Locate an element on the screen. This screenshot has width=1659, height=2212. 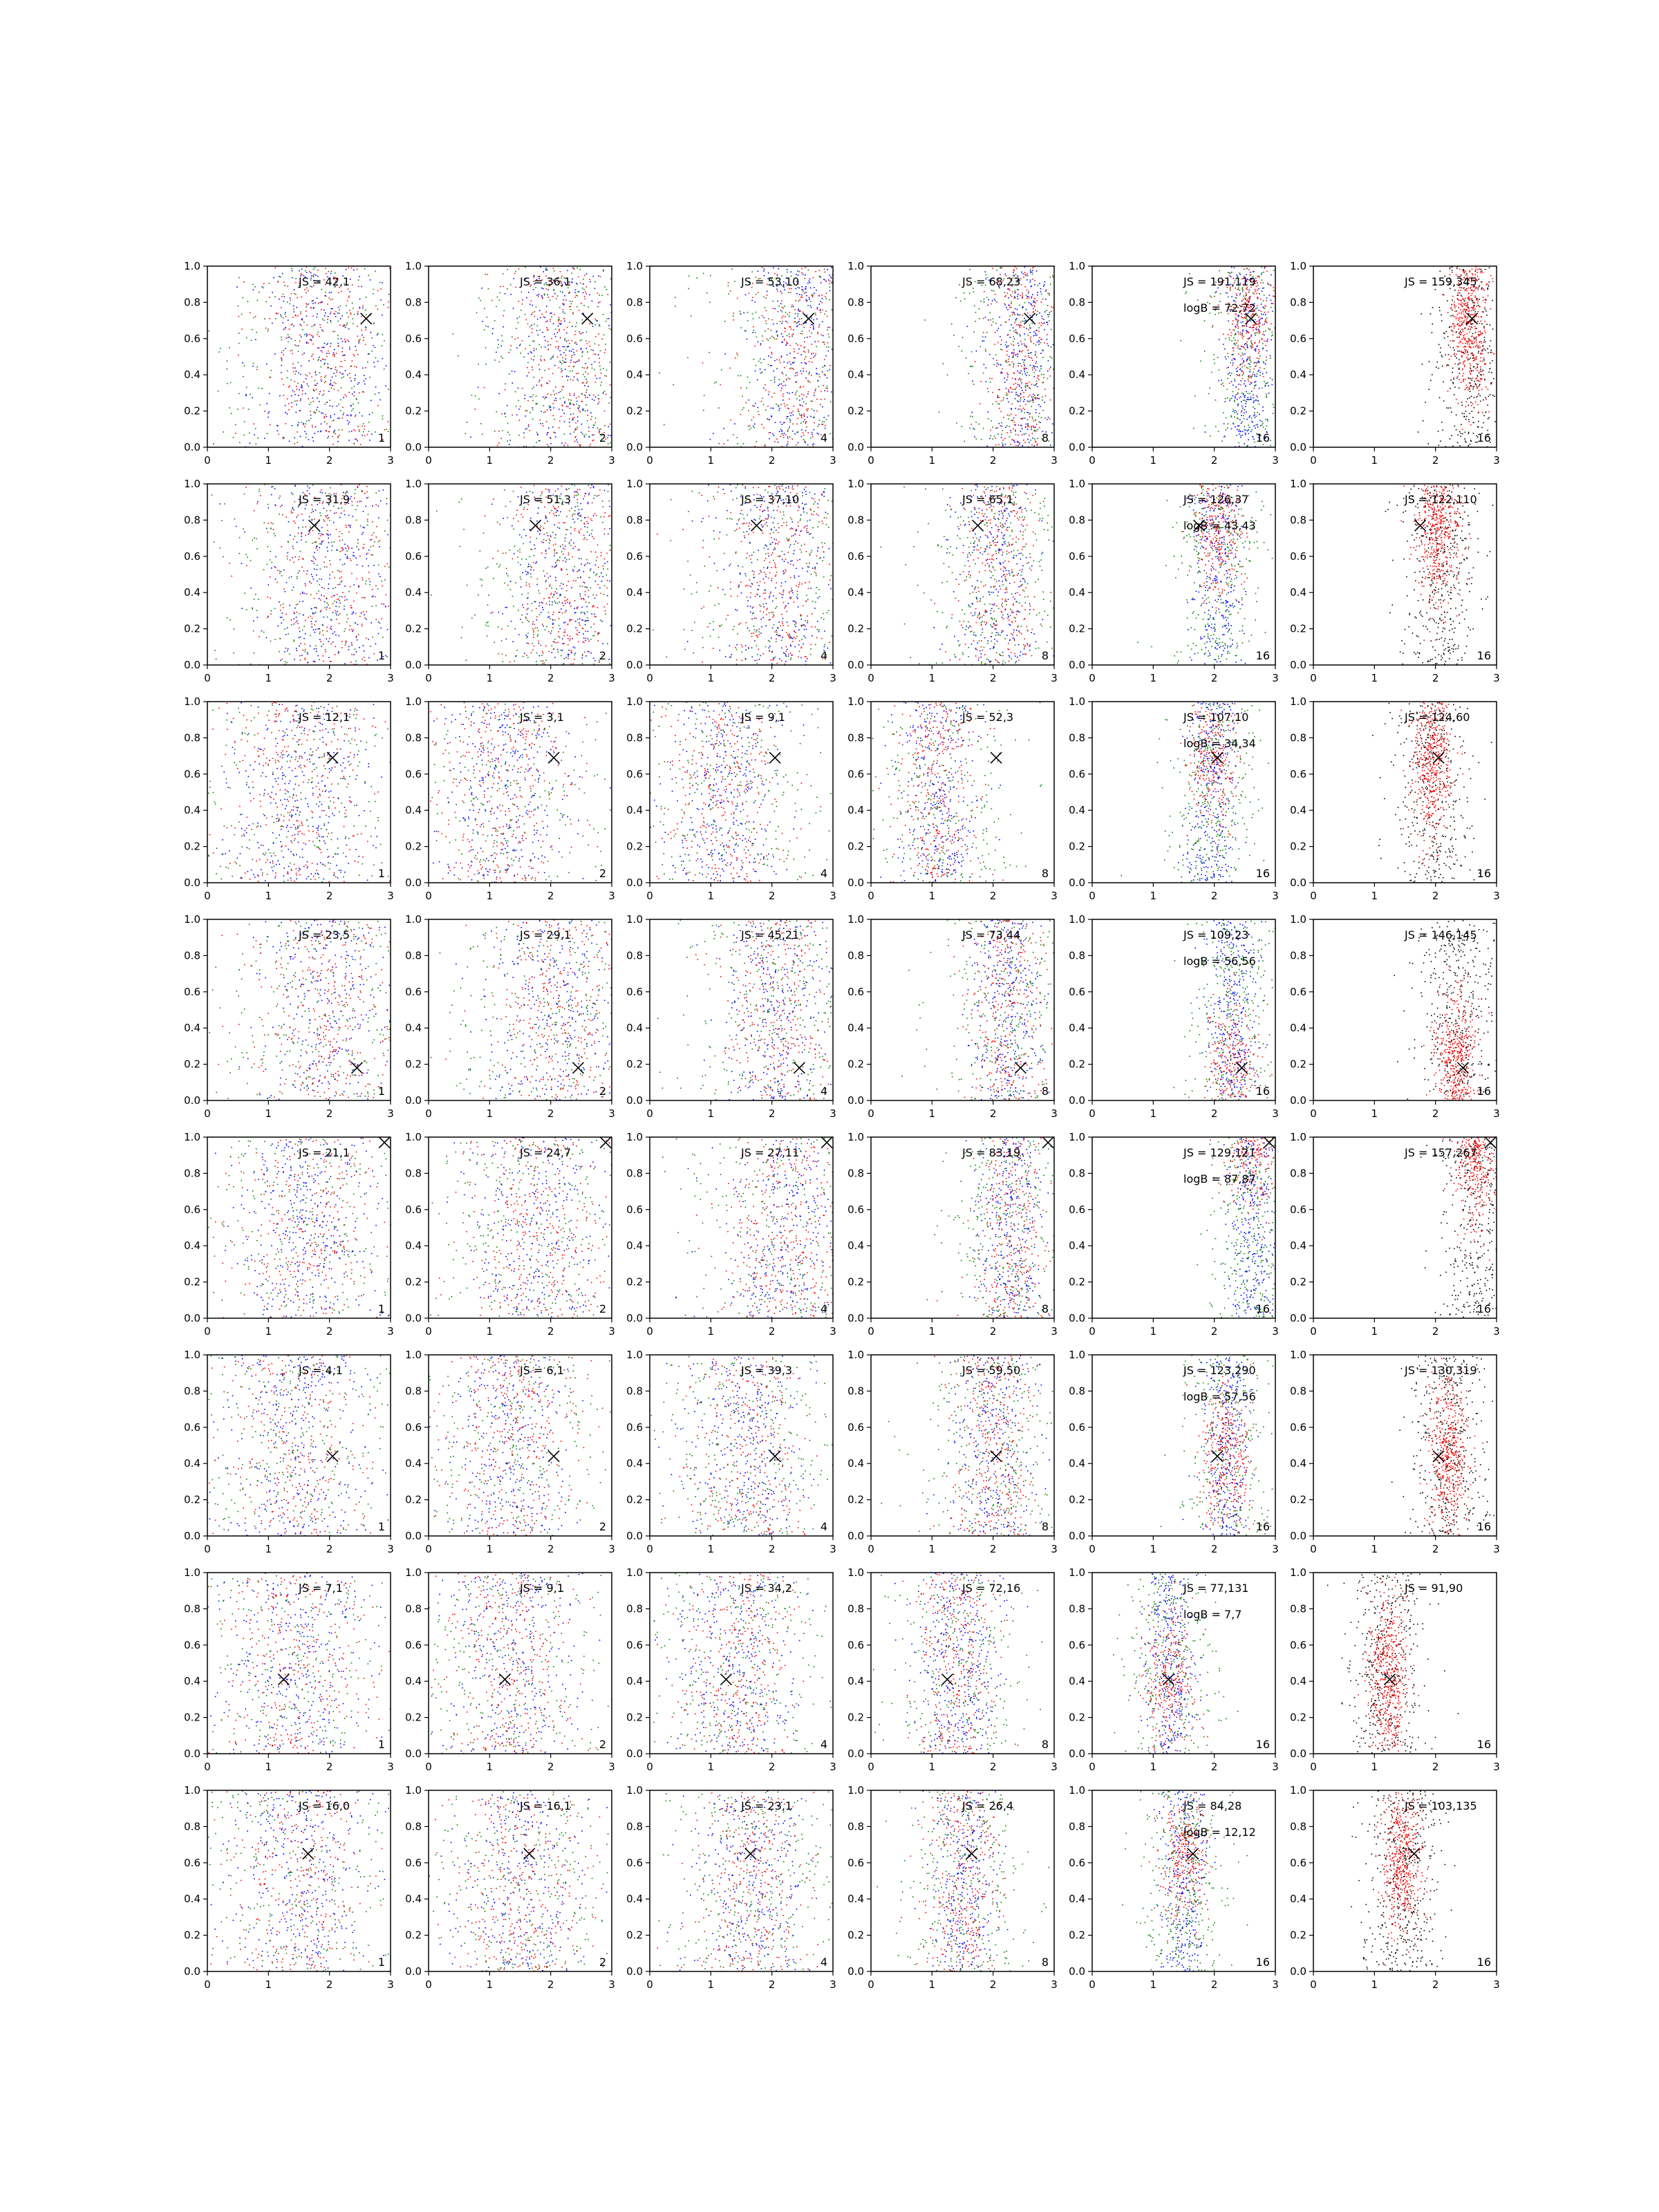
axes-frame is located at coordinates (962, 357).